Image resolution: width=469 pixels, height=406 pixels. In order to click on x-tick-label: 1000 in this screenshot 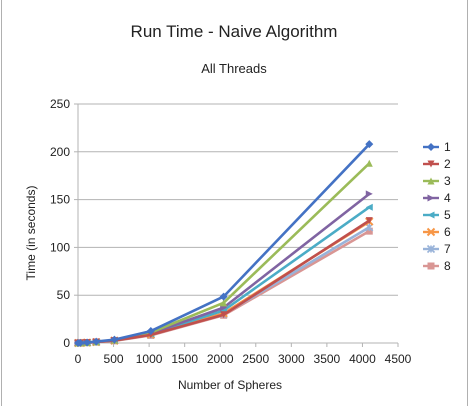, I will do `click(149, 359)`.